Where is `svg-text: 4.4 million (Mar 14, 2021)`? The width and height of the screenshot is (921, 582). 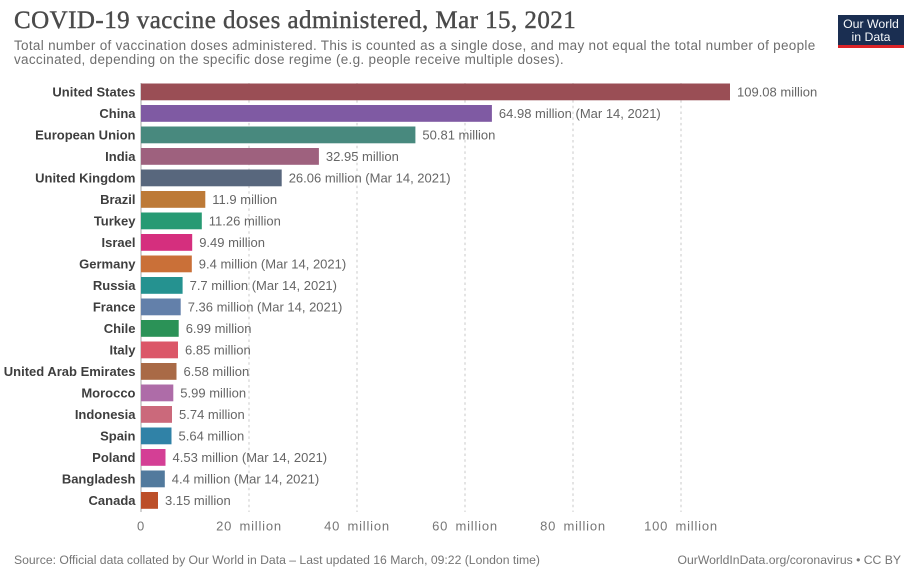
svg-text: 4.4 million (Mar 14, 2021) is located at coordinates (245, 478).